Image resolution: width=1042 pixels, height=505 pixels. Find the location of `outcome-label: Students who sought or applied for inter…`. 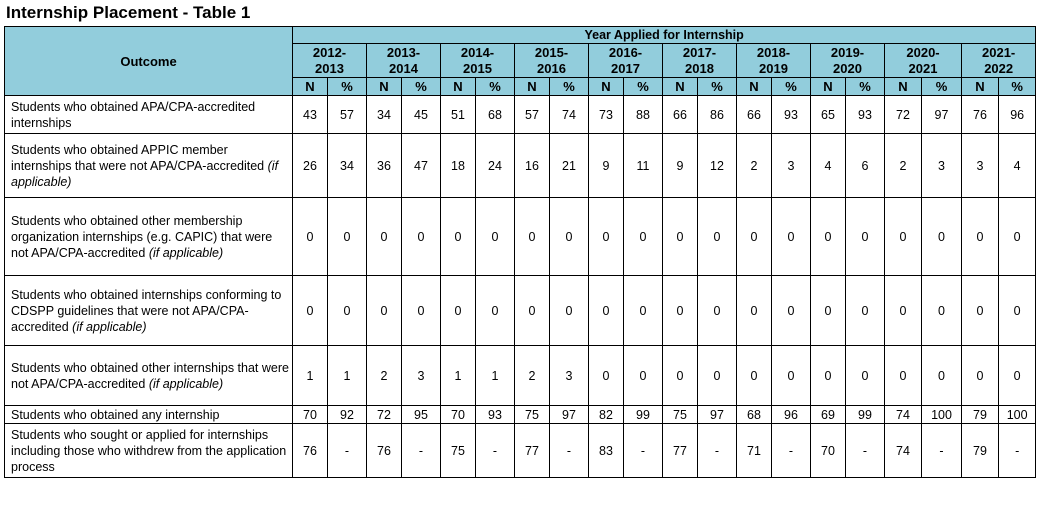

outcome-label: Students who sought or applied for inter… is located at coordinates (148, 450).